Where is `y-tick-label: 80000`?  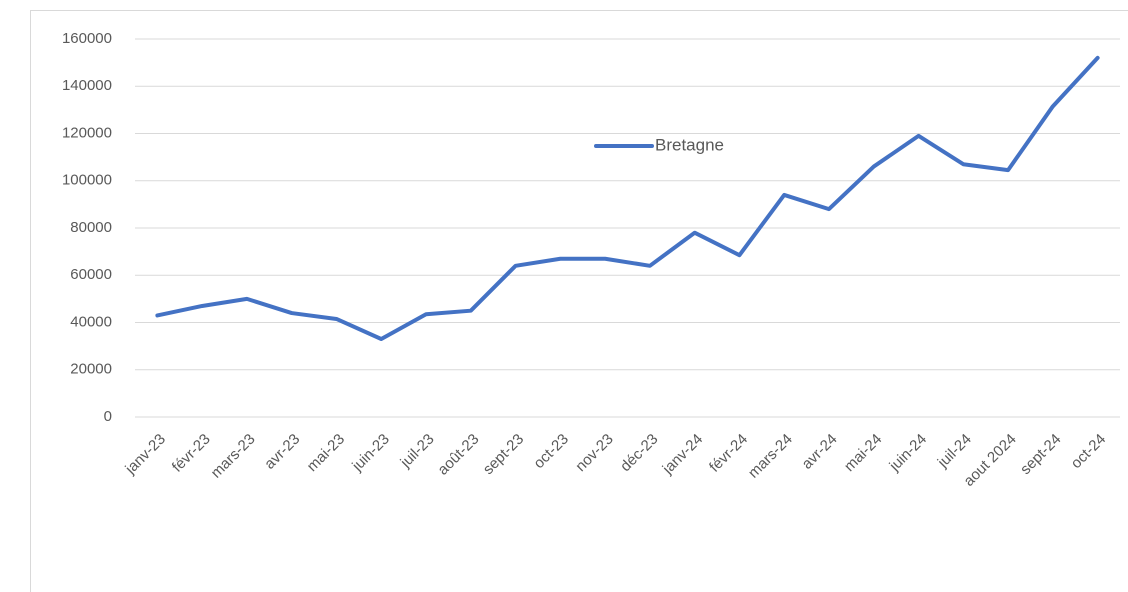
y-tick-label: 80000 is located at coordinates (91, 227).